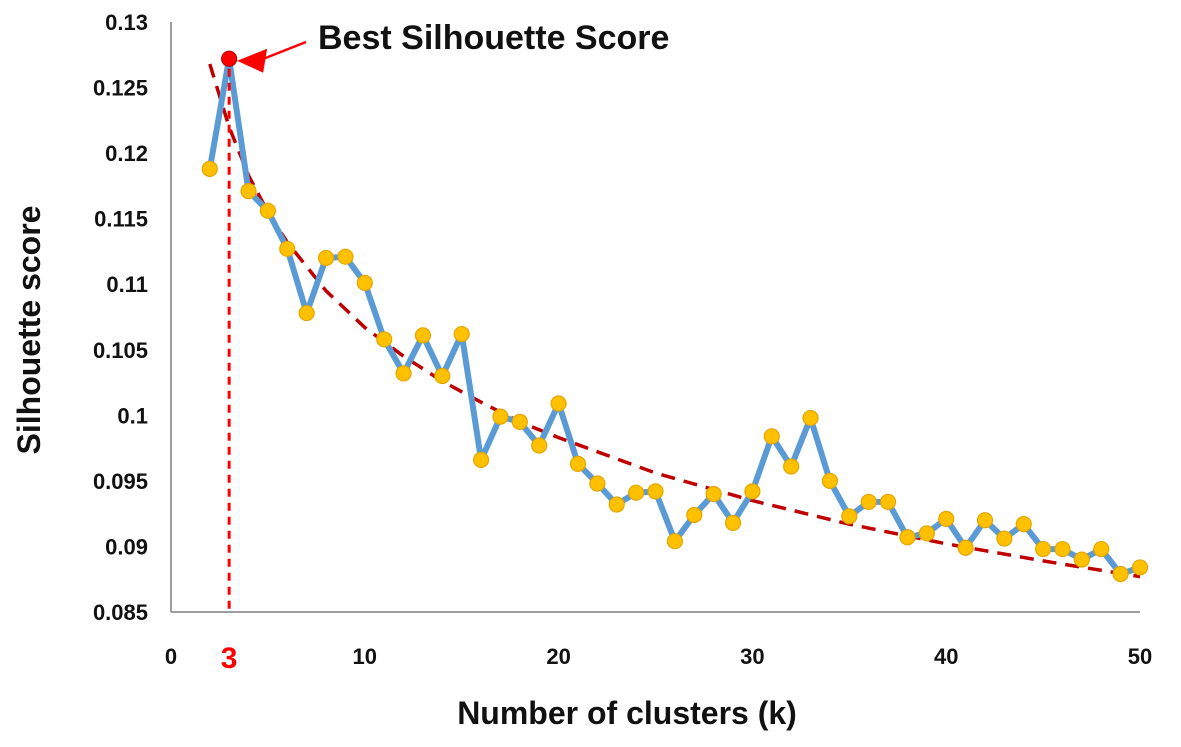 The height and width of the screenshot is (747, 1181). Describe the element at coordinates (120, 88) in the screenshot. I see `y-tick-label: 0.125` at that location.